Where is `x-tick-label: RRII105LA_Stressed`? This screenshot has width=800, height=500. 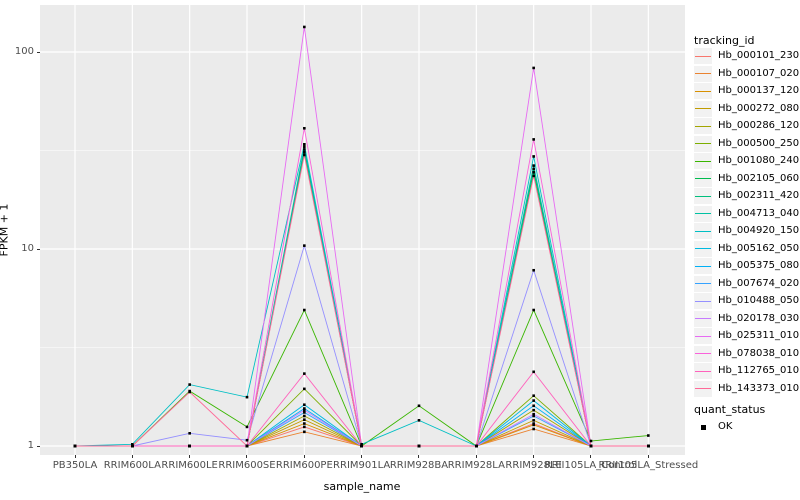
x-tick-label: RRII105LA_Stressed is located at coordinates (648, 465).